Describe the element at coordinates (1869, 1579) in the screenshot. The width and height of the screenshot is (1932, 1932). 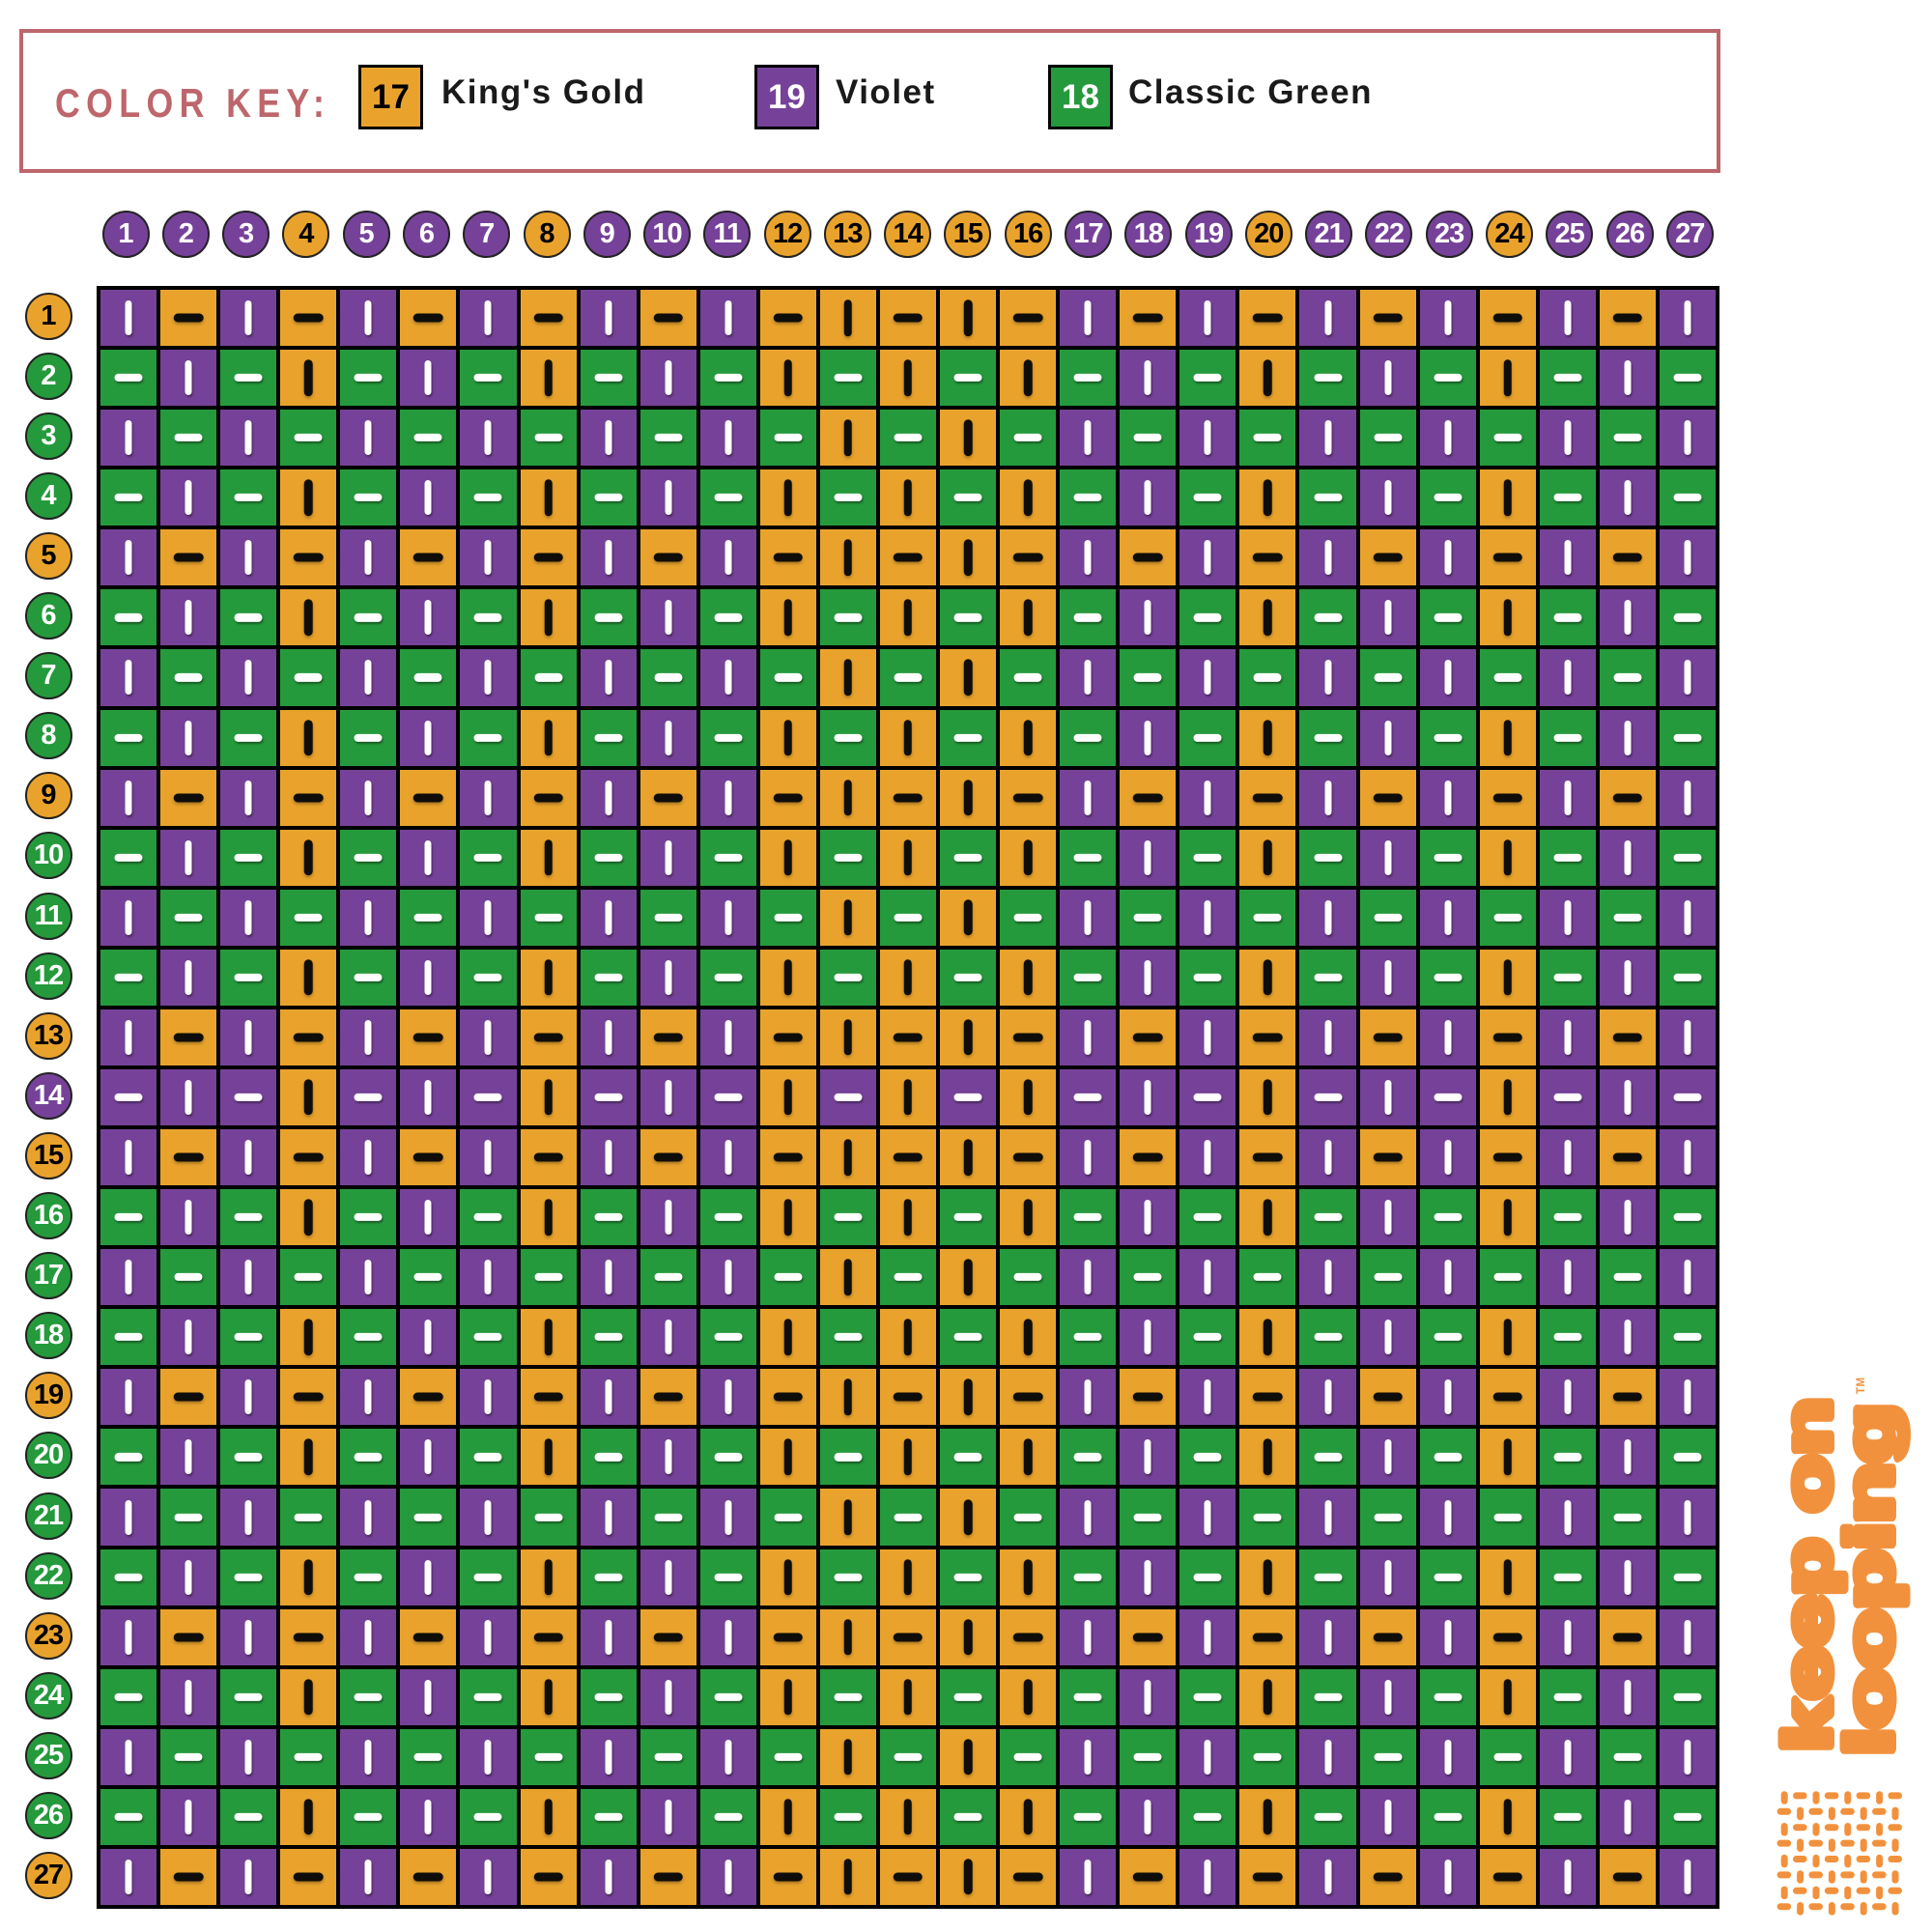
I see `svg-text: looping` at that location.